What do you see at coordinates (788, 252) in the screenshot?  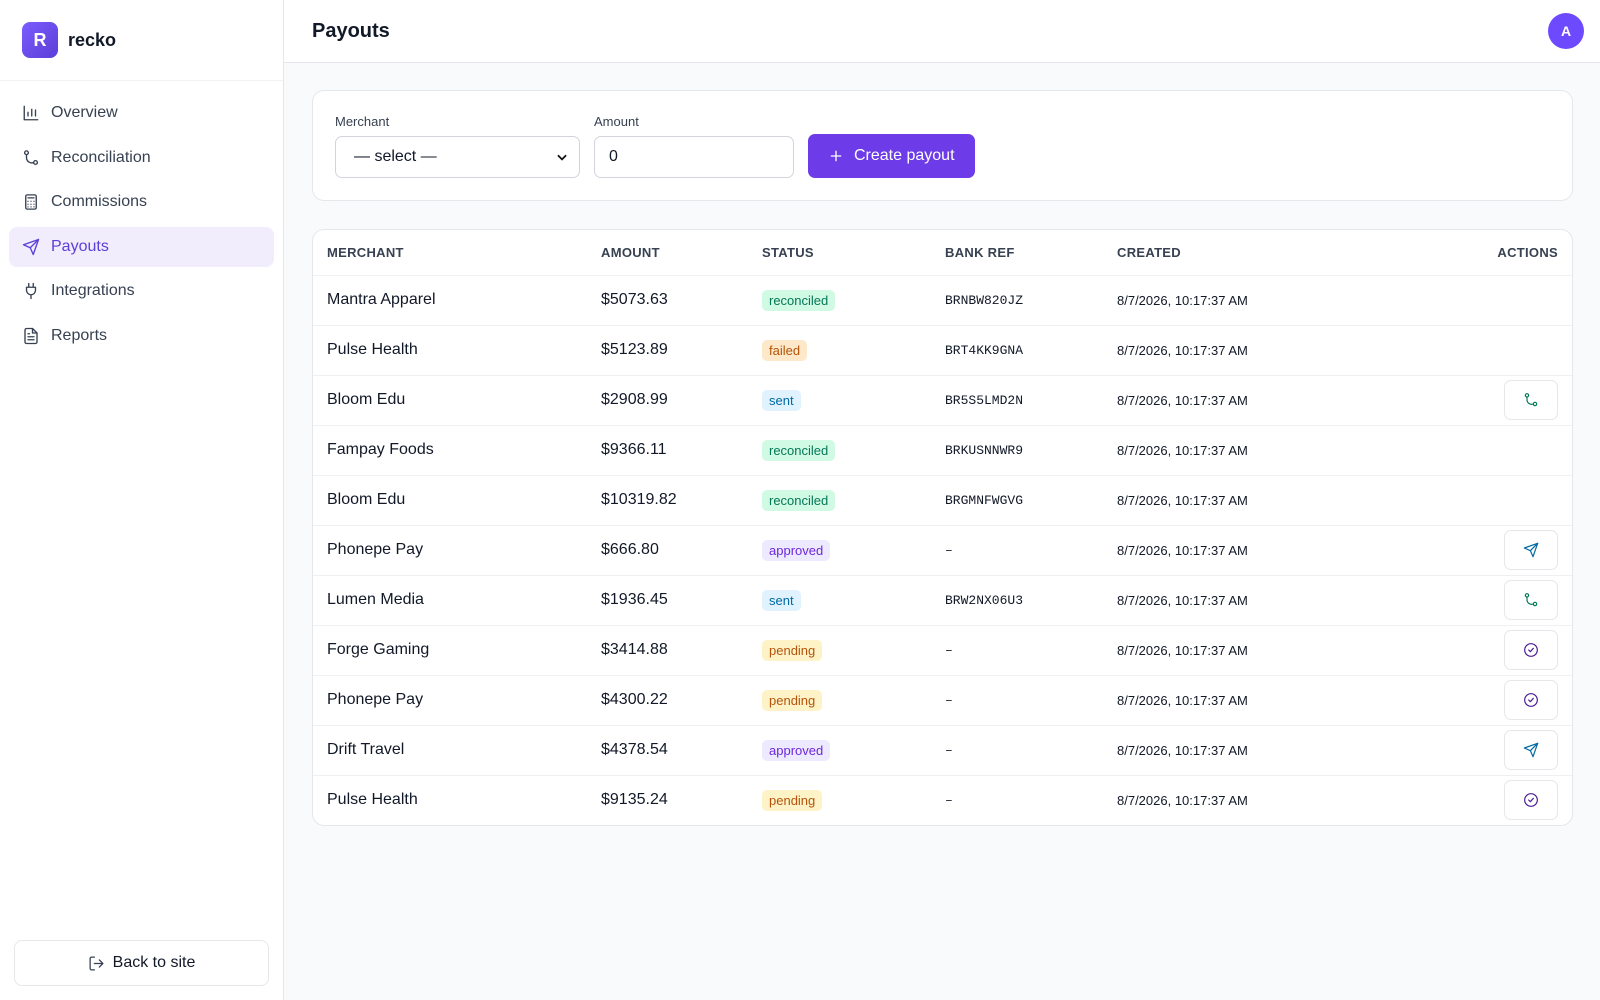 I see `column-header: STATUS` at bounding box center [788, 252].